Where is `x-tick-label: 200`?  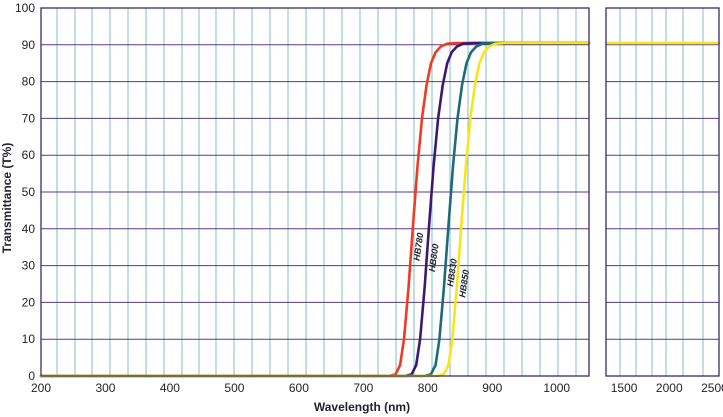 x-tick-label: 200 is located at coordinates (41, 388).